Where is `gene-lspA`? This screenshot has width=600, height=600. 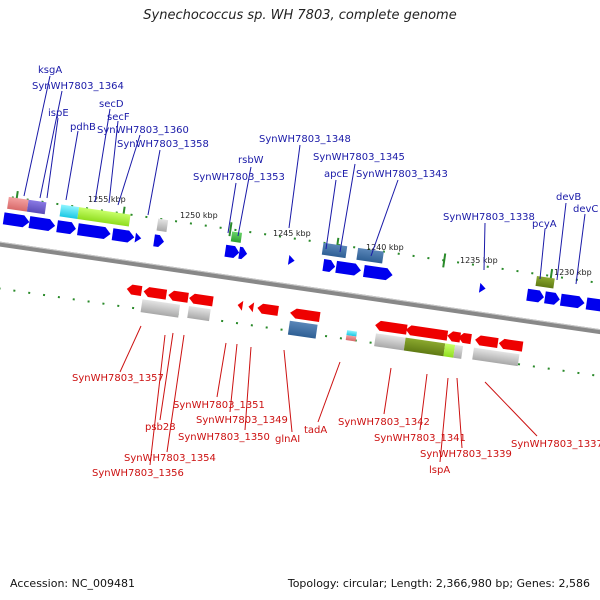
gene-lspA is located at coordinates (465, 338).